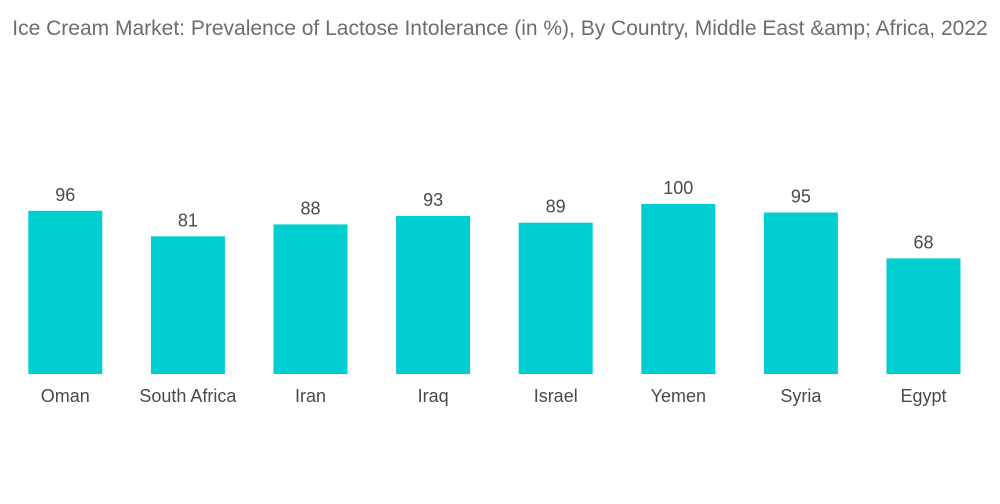 The height and width of the screenshot is (504, 1000). Describe the element at coordinates (923, 396) in the screenshot. I see `x-tick-label: Egypt` at that location.